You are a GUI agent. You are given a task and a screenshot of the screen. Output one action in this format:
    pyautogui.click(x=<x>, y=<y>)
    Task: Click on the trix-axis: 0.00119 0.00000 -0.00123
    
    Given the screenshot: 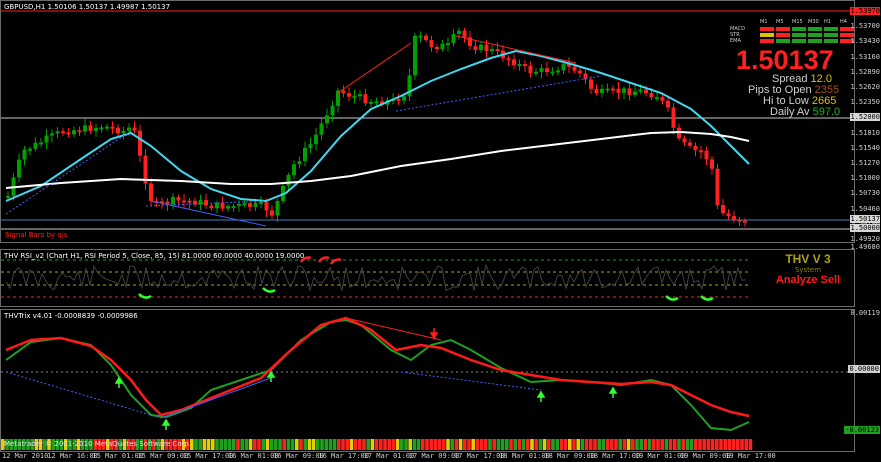 What is the action you would take?
    pyautogui.click(x=862, y=380)
    